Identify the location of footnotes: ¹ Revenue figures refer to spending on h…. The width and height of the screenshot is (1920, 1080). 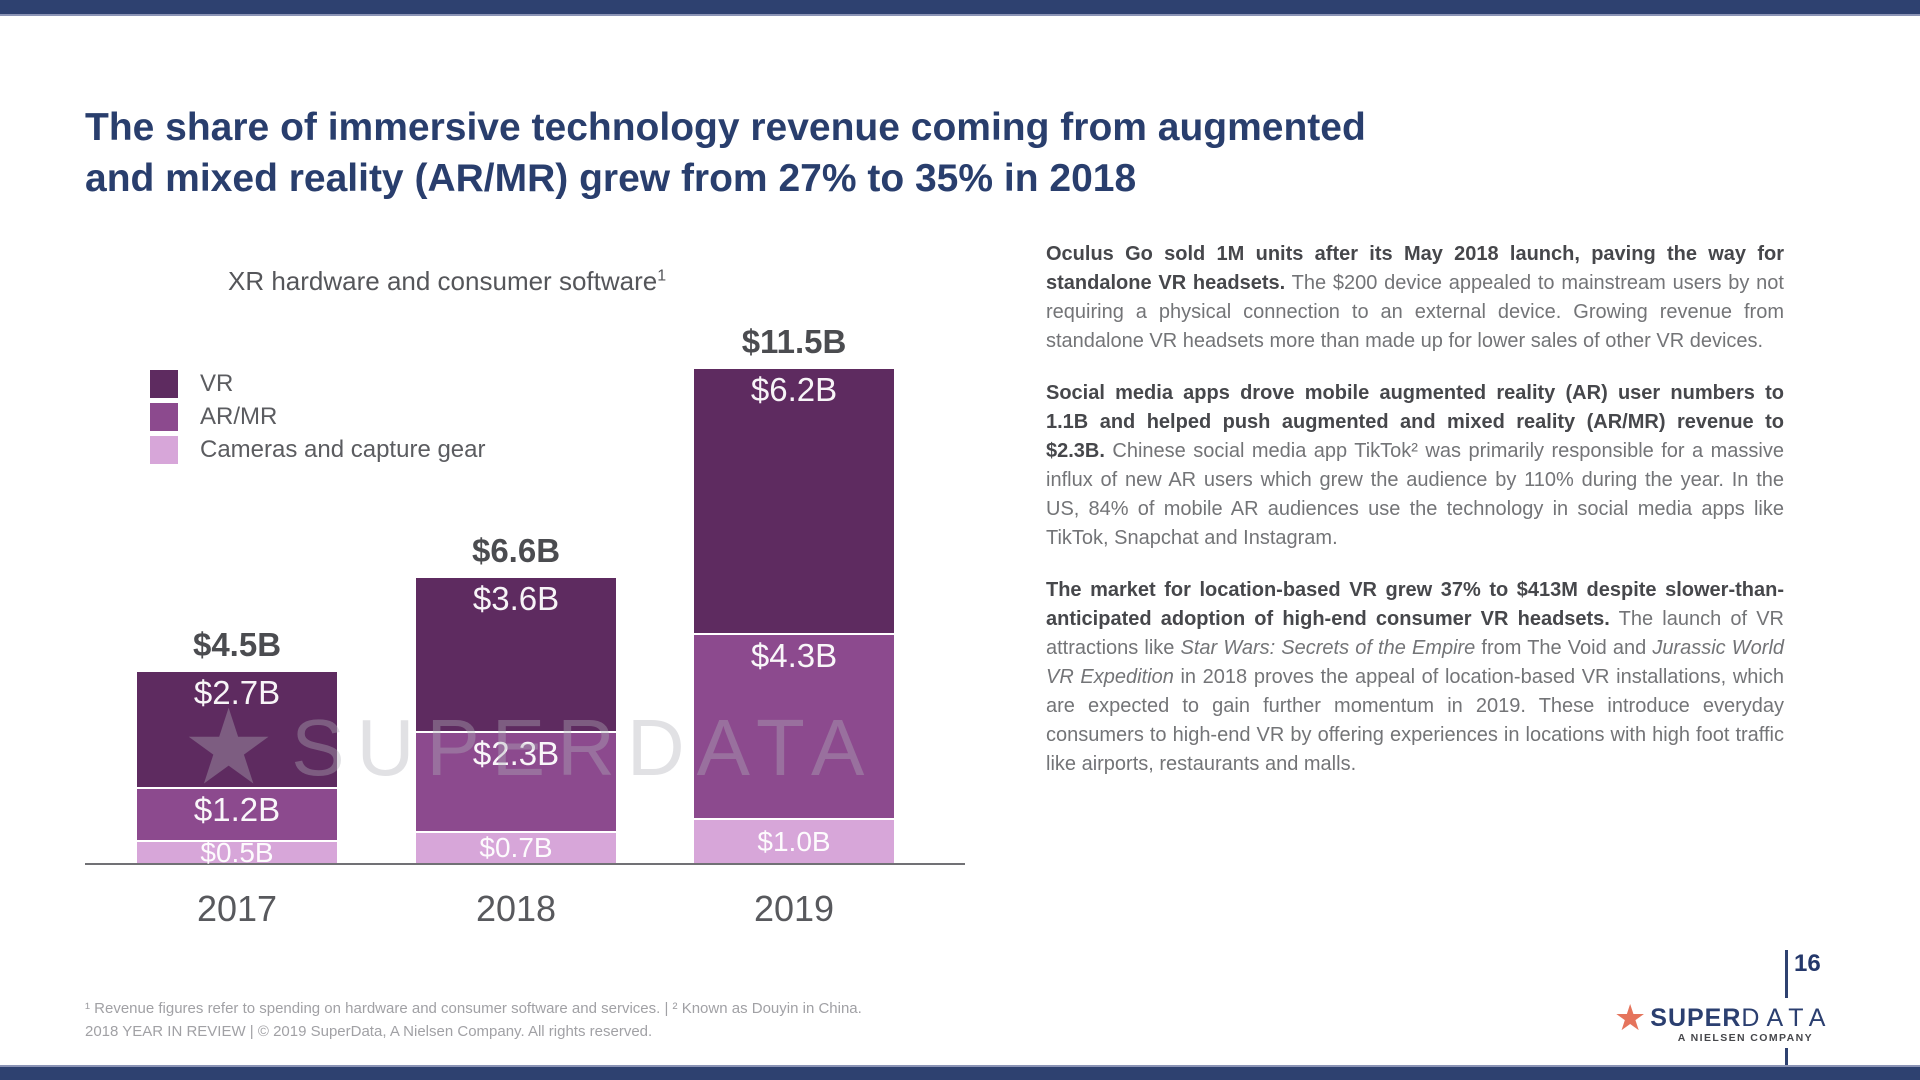
(473, 1020).